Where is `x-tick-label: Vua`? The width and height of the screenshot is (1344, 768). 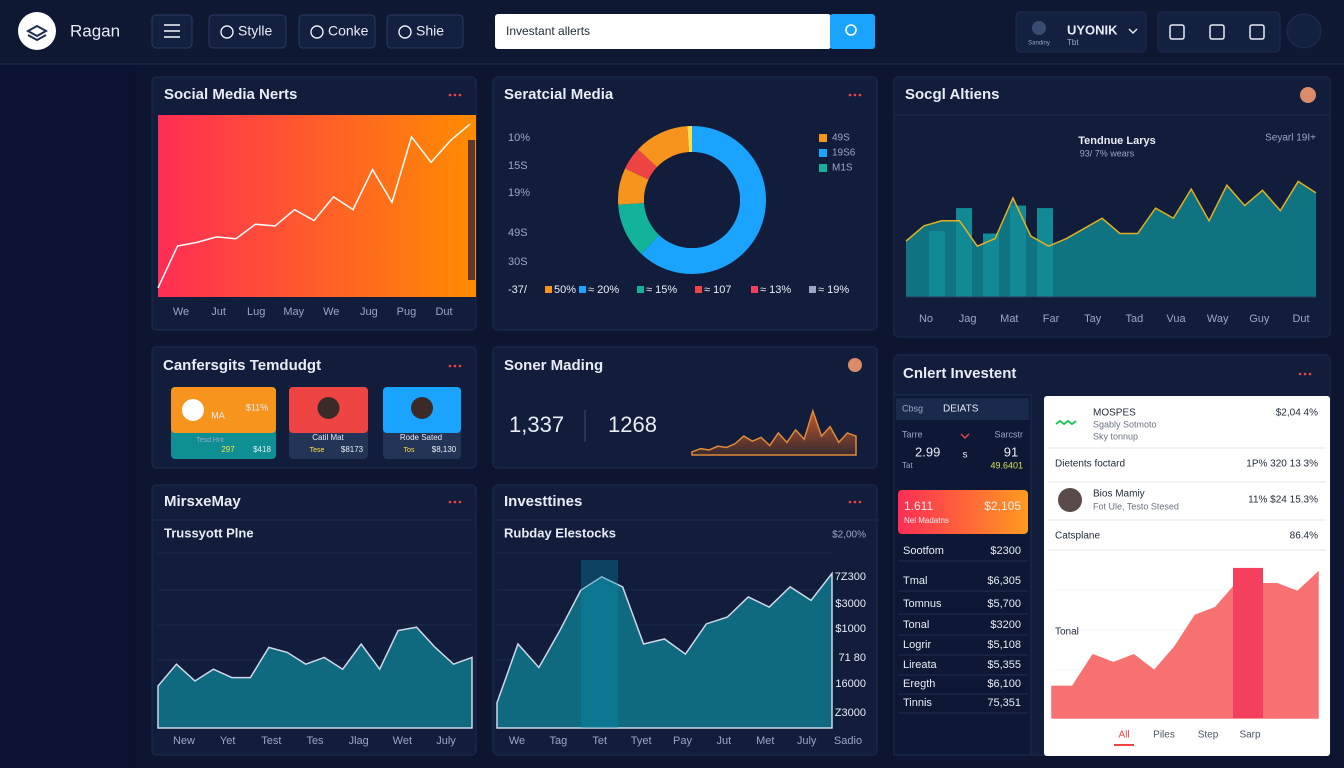
x-tick-label: Vua is located at coordinates (1176, 319).